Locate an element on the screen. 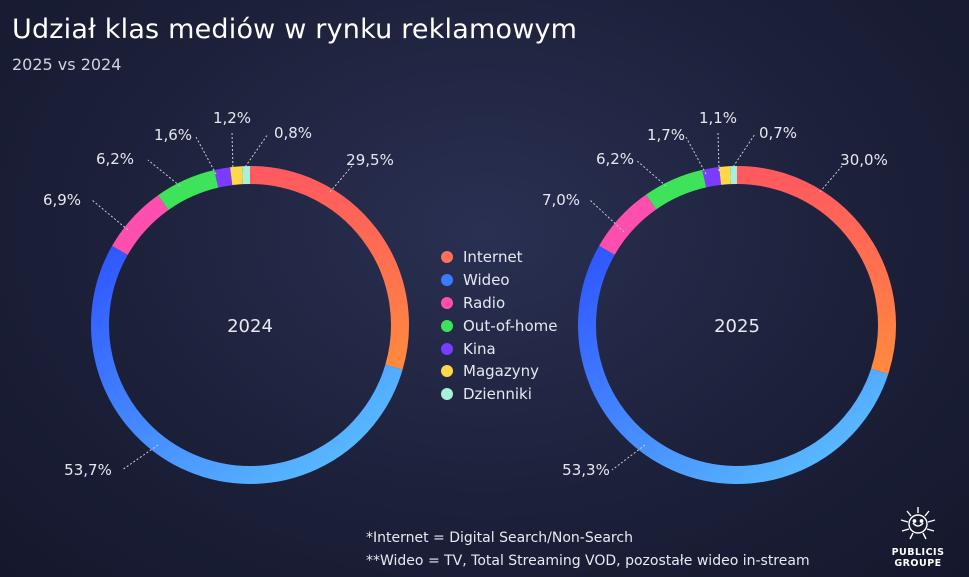  legend-item: Kina is located at coordinates (499, 348).